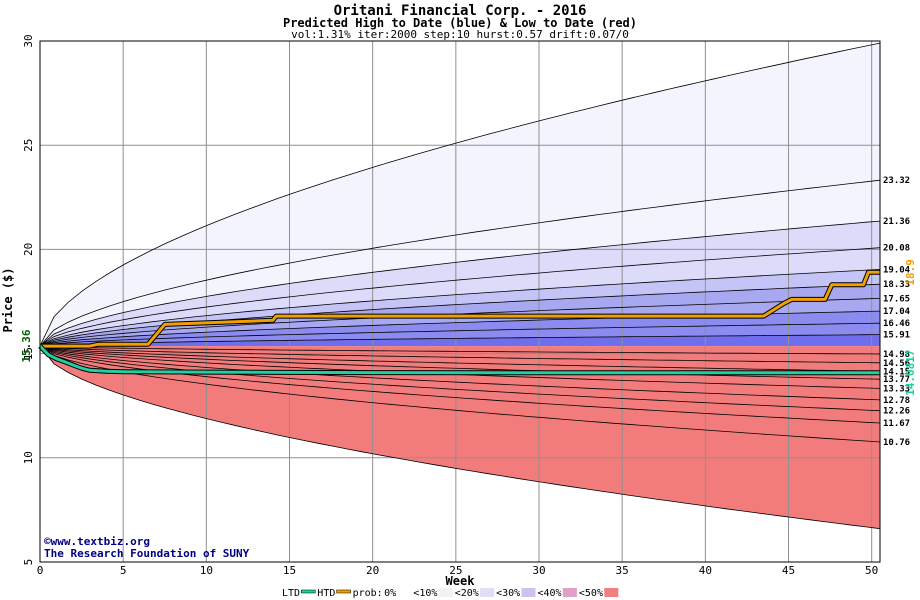 The width and height of the screenshot is (920, 600). What do you see at coordinates (326, 593) in the screenshot?
I see `legend-htd-label: HTD` at bounding box center [326, 593].